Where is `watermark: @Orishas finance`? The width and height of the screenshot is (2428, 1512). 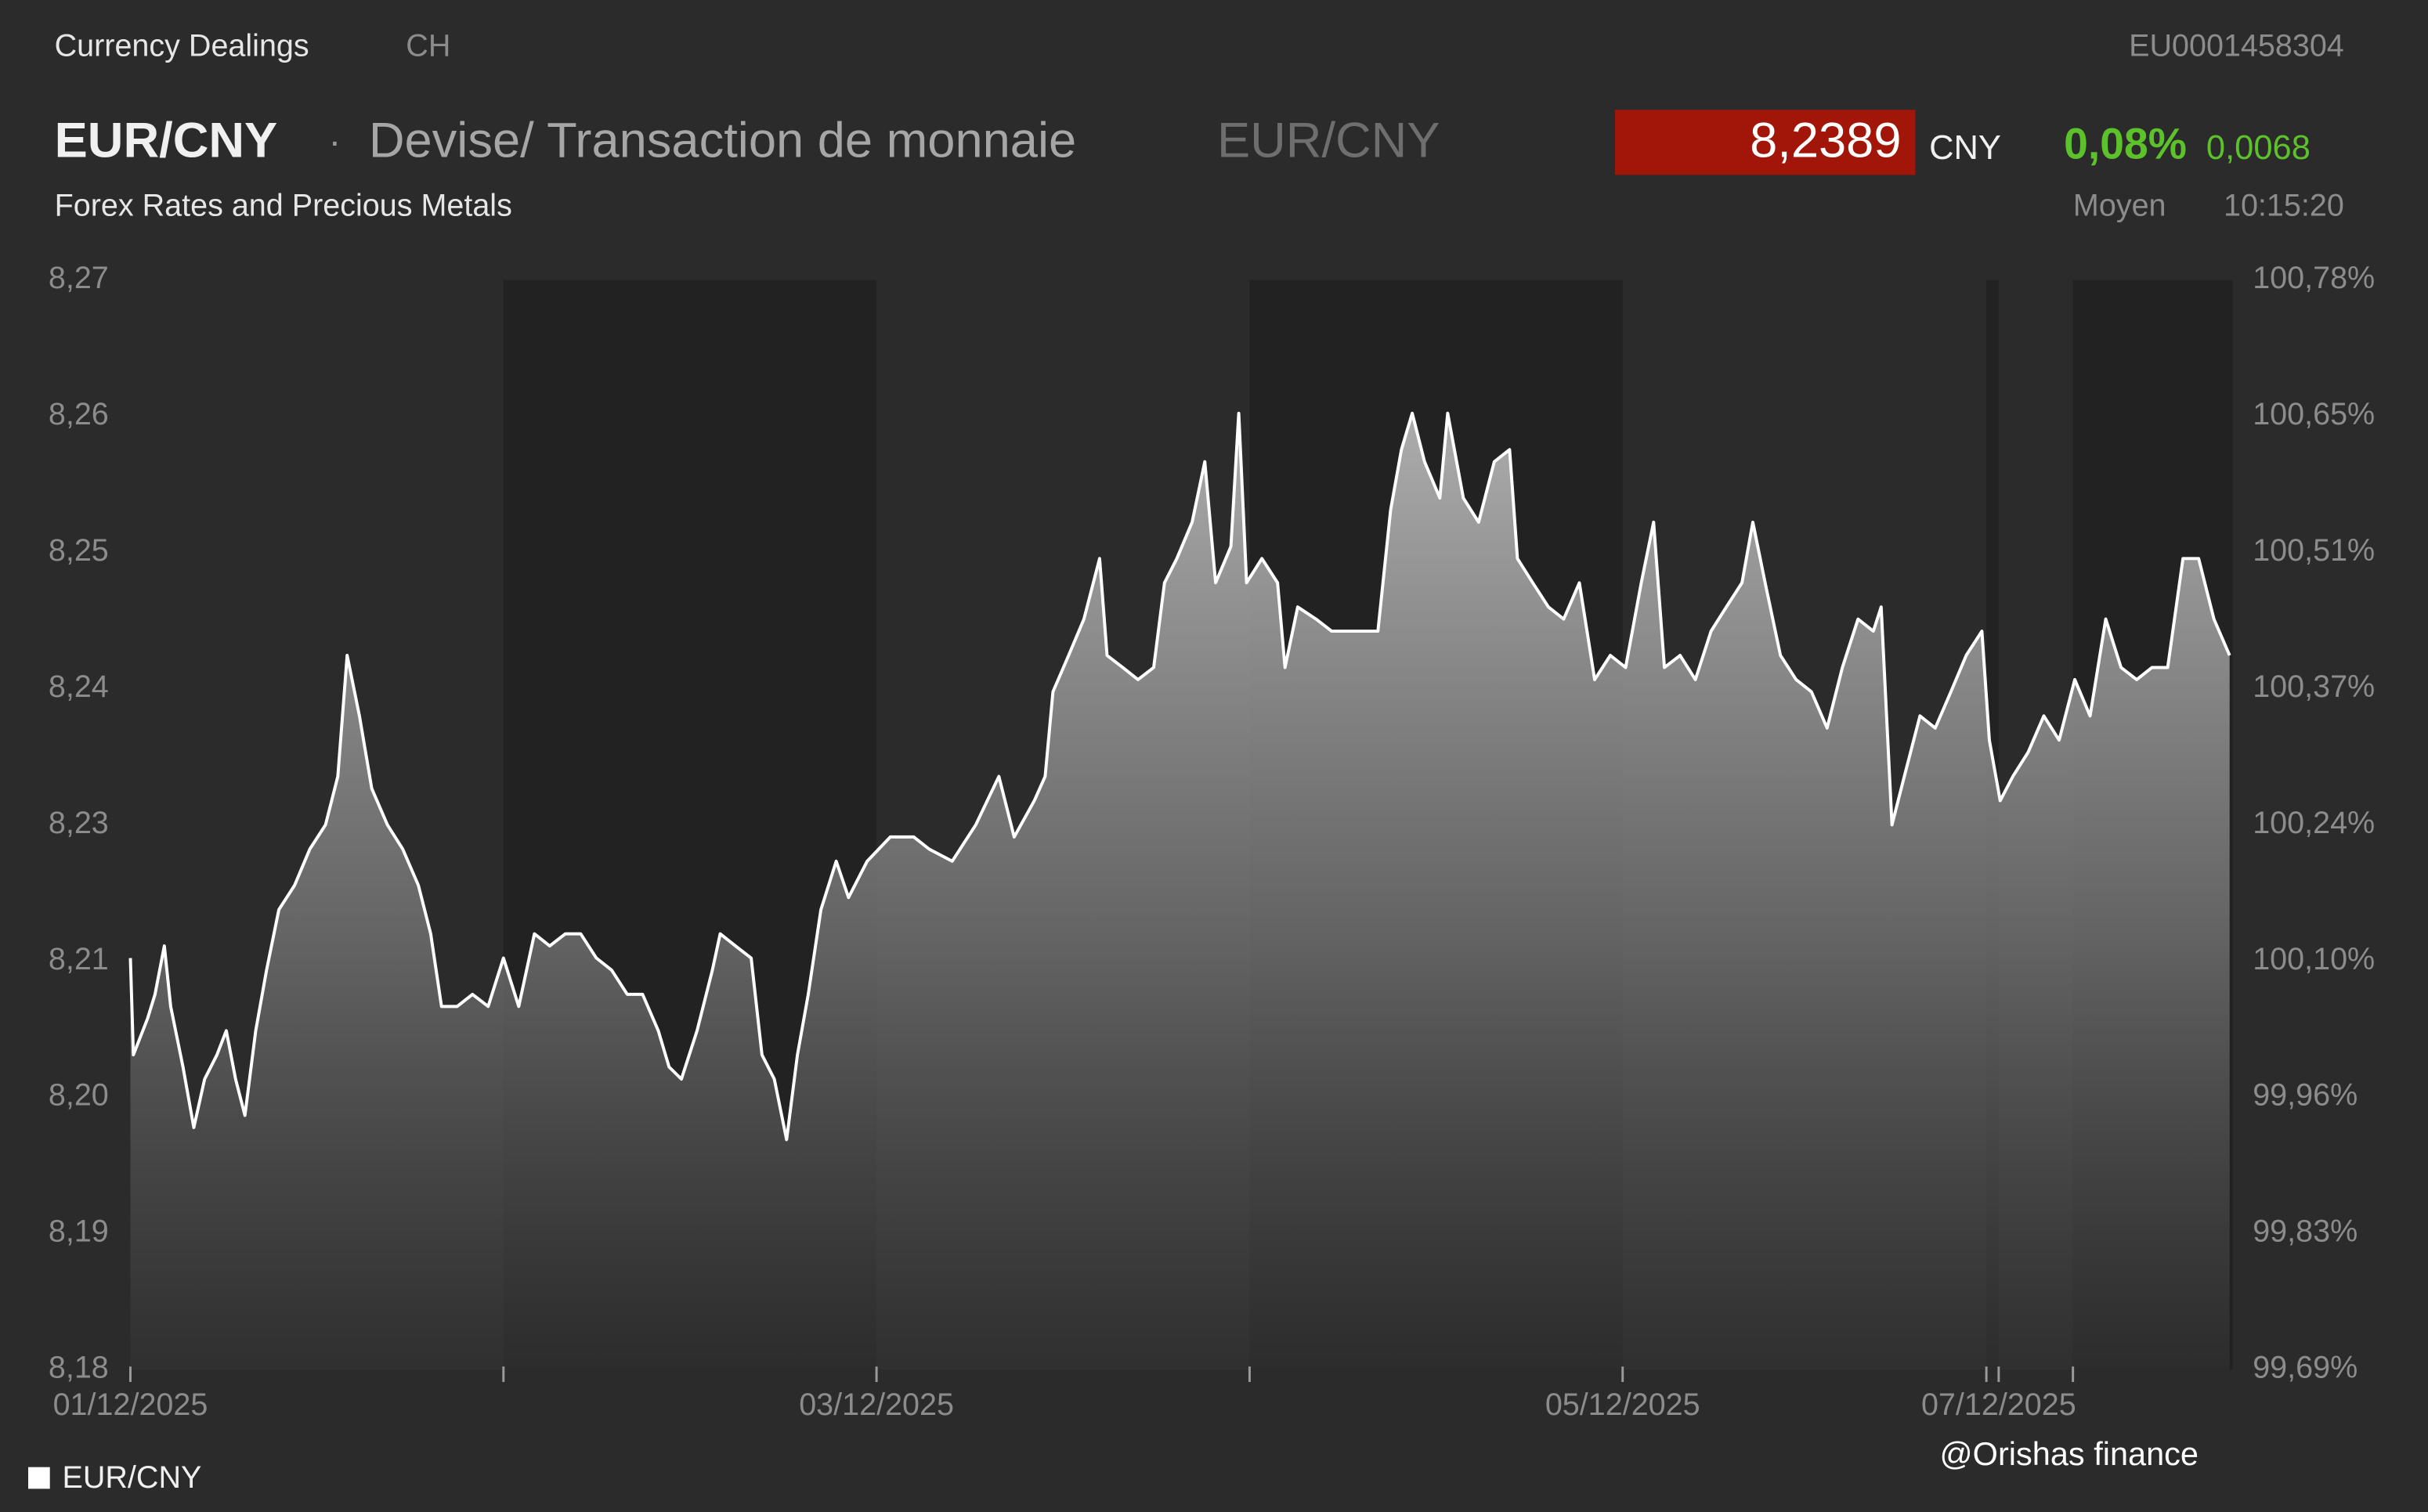
watermark: @Orishas finance is located at coordinates (2069, 1453).